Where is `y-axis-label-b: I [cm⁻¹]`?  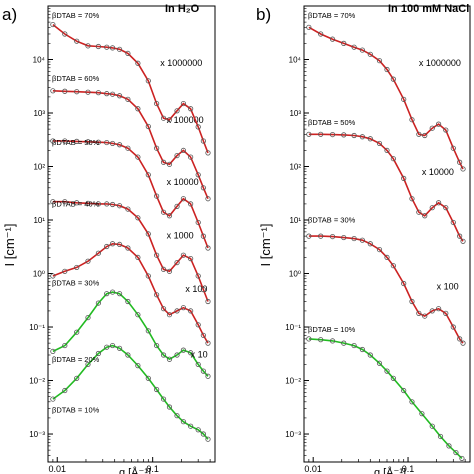
y-axis-label-b: I [cm⁻¹] is located at coordinates (265, 245).